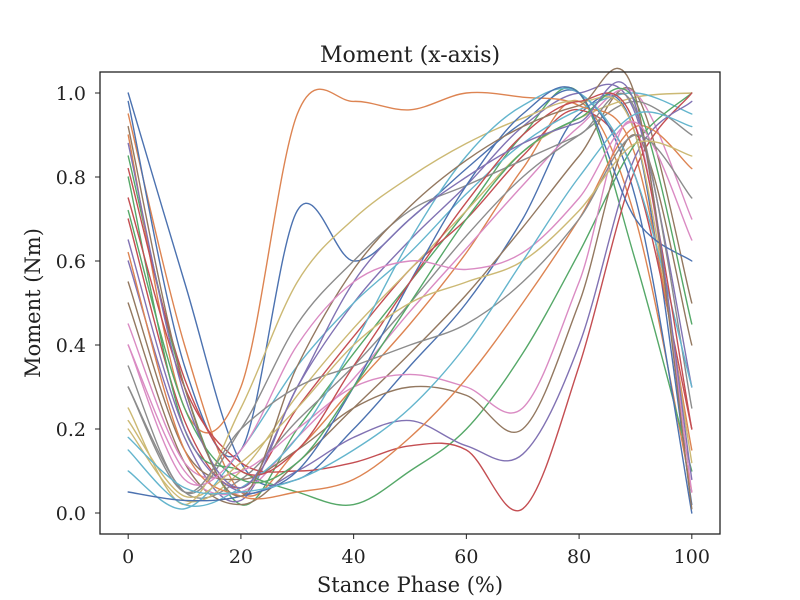 The height and width of the screenshot is (600, 800). Describe the element at coordinates (33, 303) in the screenshot. I see `y-axis-label: Moment (Nm)` at that location.